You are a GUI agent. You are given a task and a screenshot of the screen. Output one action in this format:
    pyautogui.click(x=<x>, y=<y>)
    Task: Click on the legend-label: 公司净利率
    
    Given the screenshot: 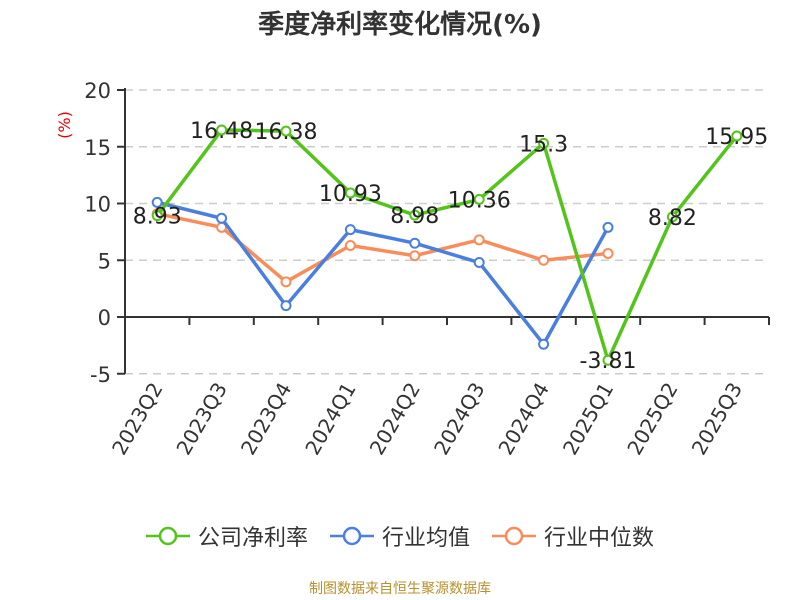 What is the action you would take?
    pyautogui.click(x=252, y=538)
    